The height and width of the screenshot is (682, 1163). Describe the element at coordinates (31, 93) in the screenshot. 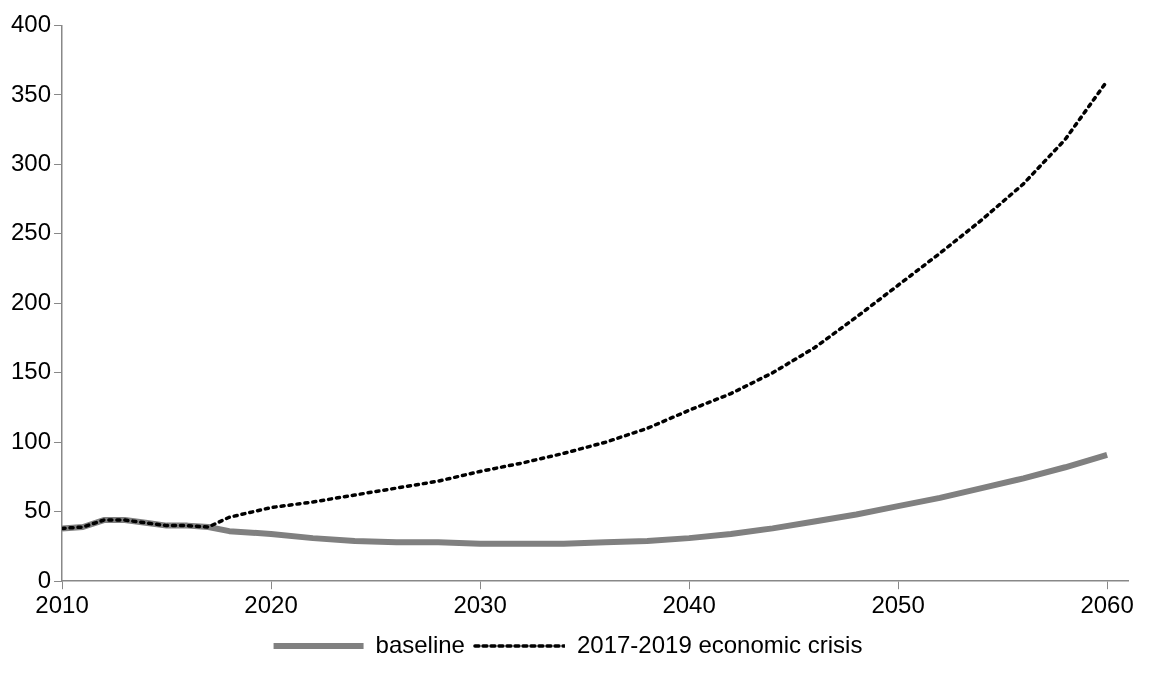

I see `y-tick-label: 350` at that location.